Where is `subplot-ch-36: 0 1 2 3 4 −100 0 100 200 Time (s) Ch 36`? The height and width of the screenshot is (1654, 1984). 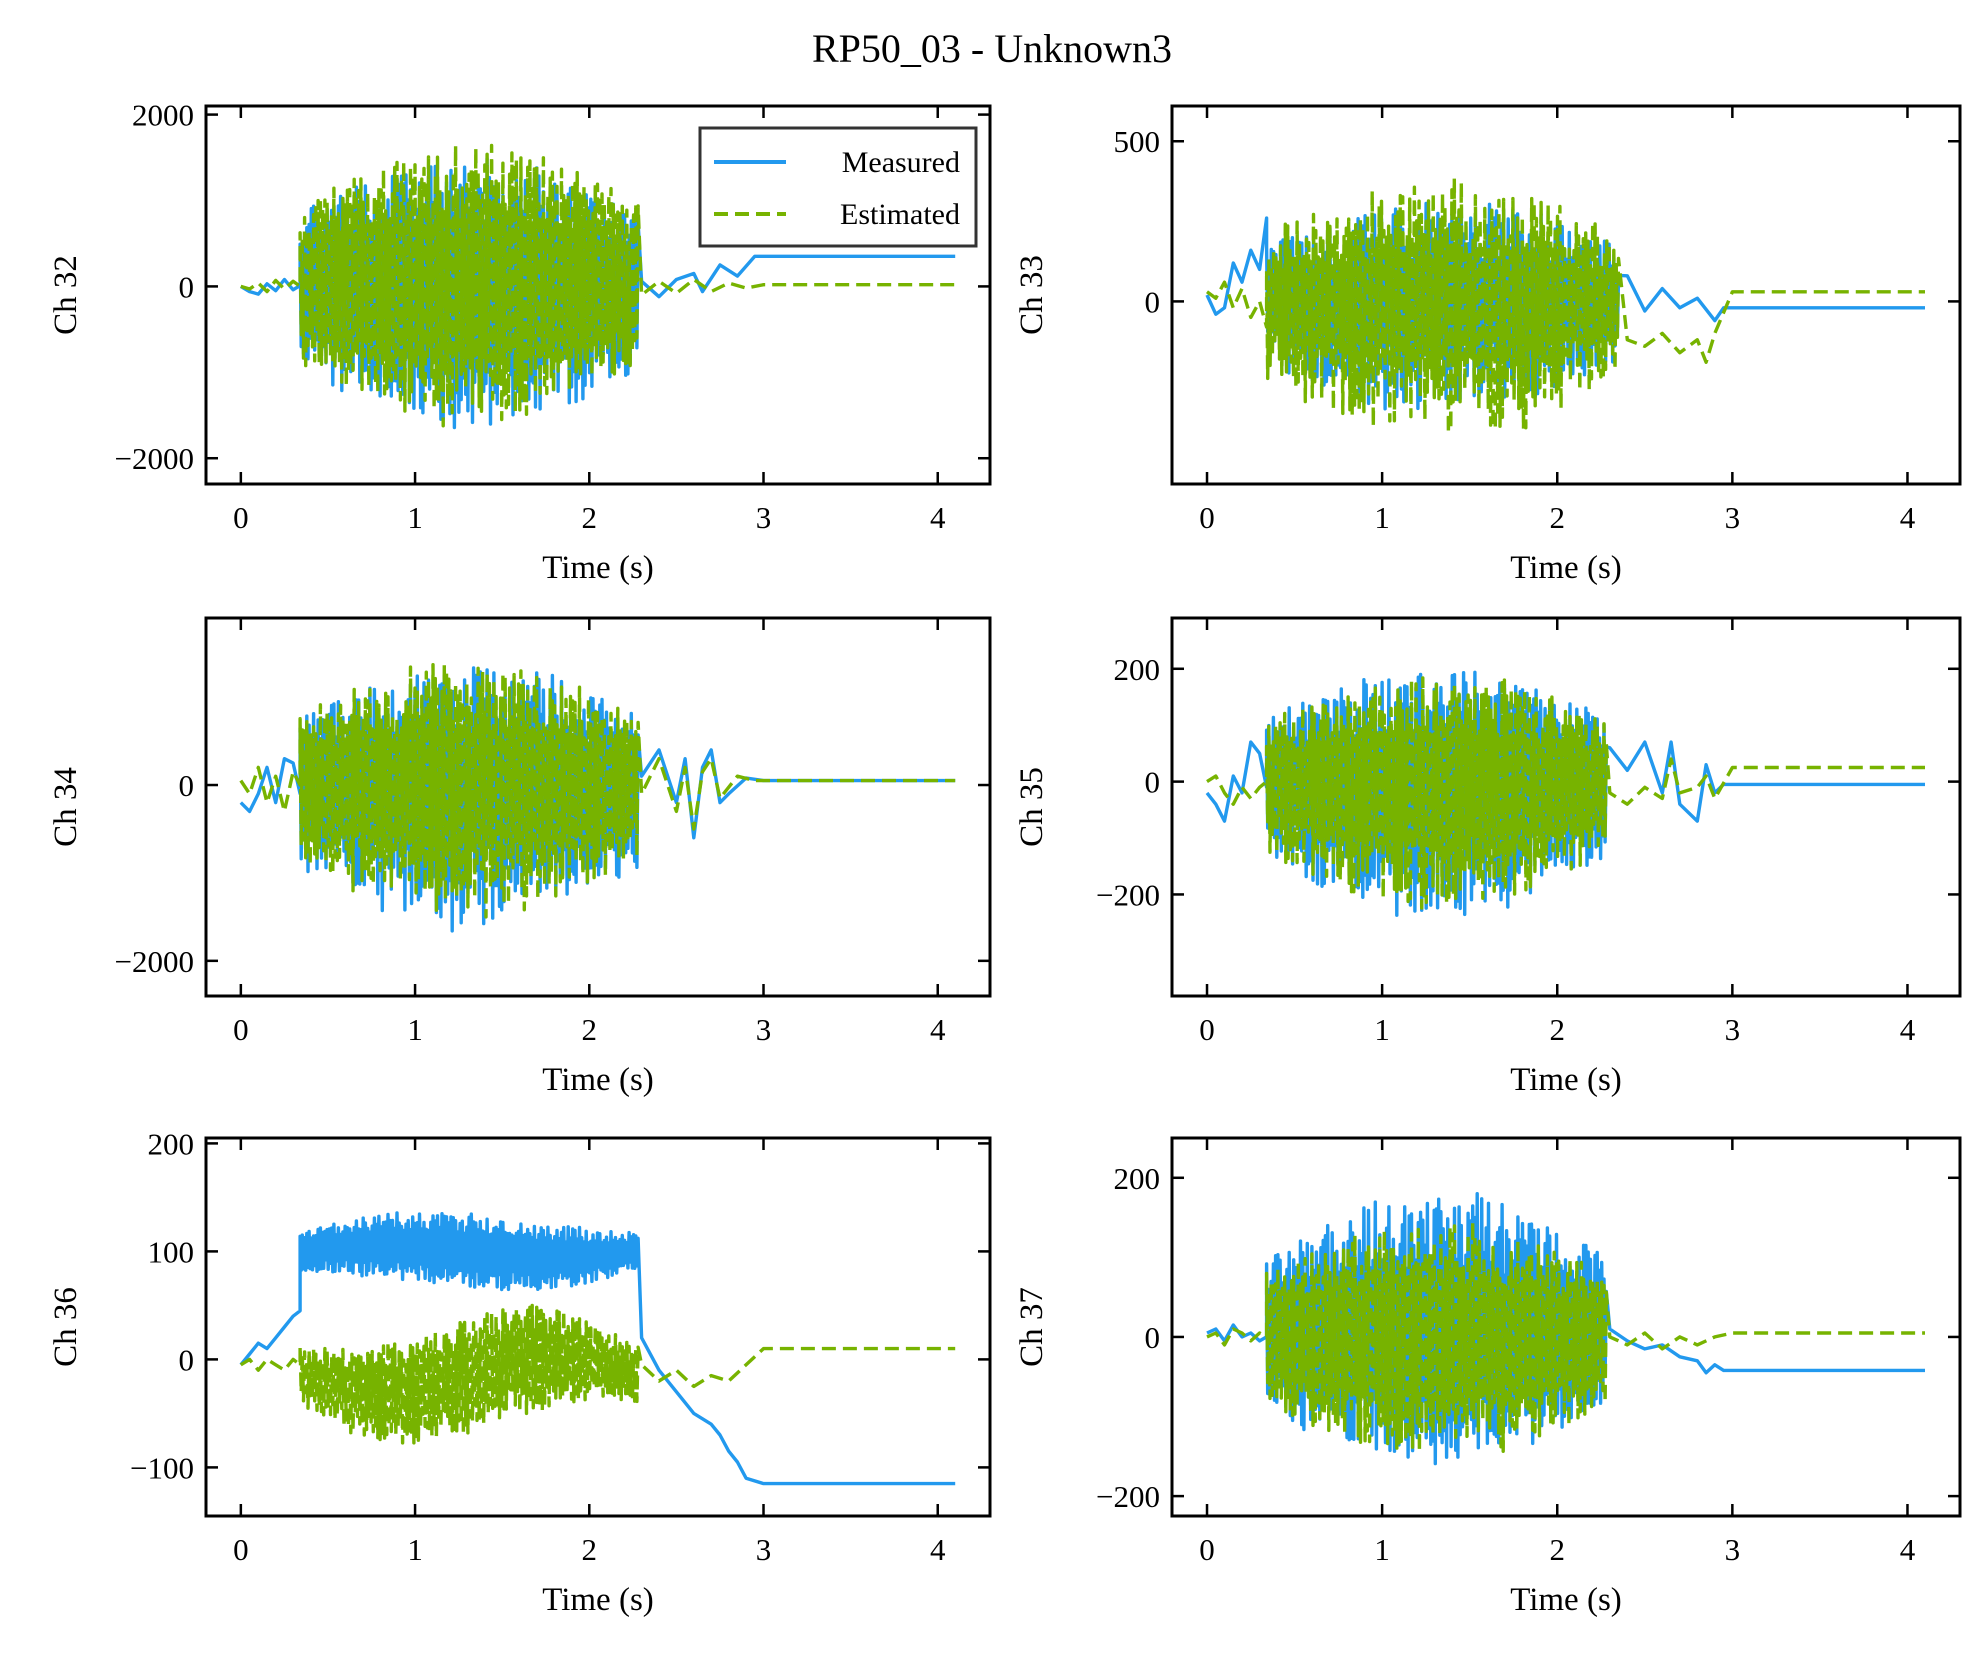 subplot-ch-36: 0 1 2 3 4 −100 0 100 200 Time (s) Ch 36 is located at coordinates (520, 1372).